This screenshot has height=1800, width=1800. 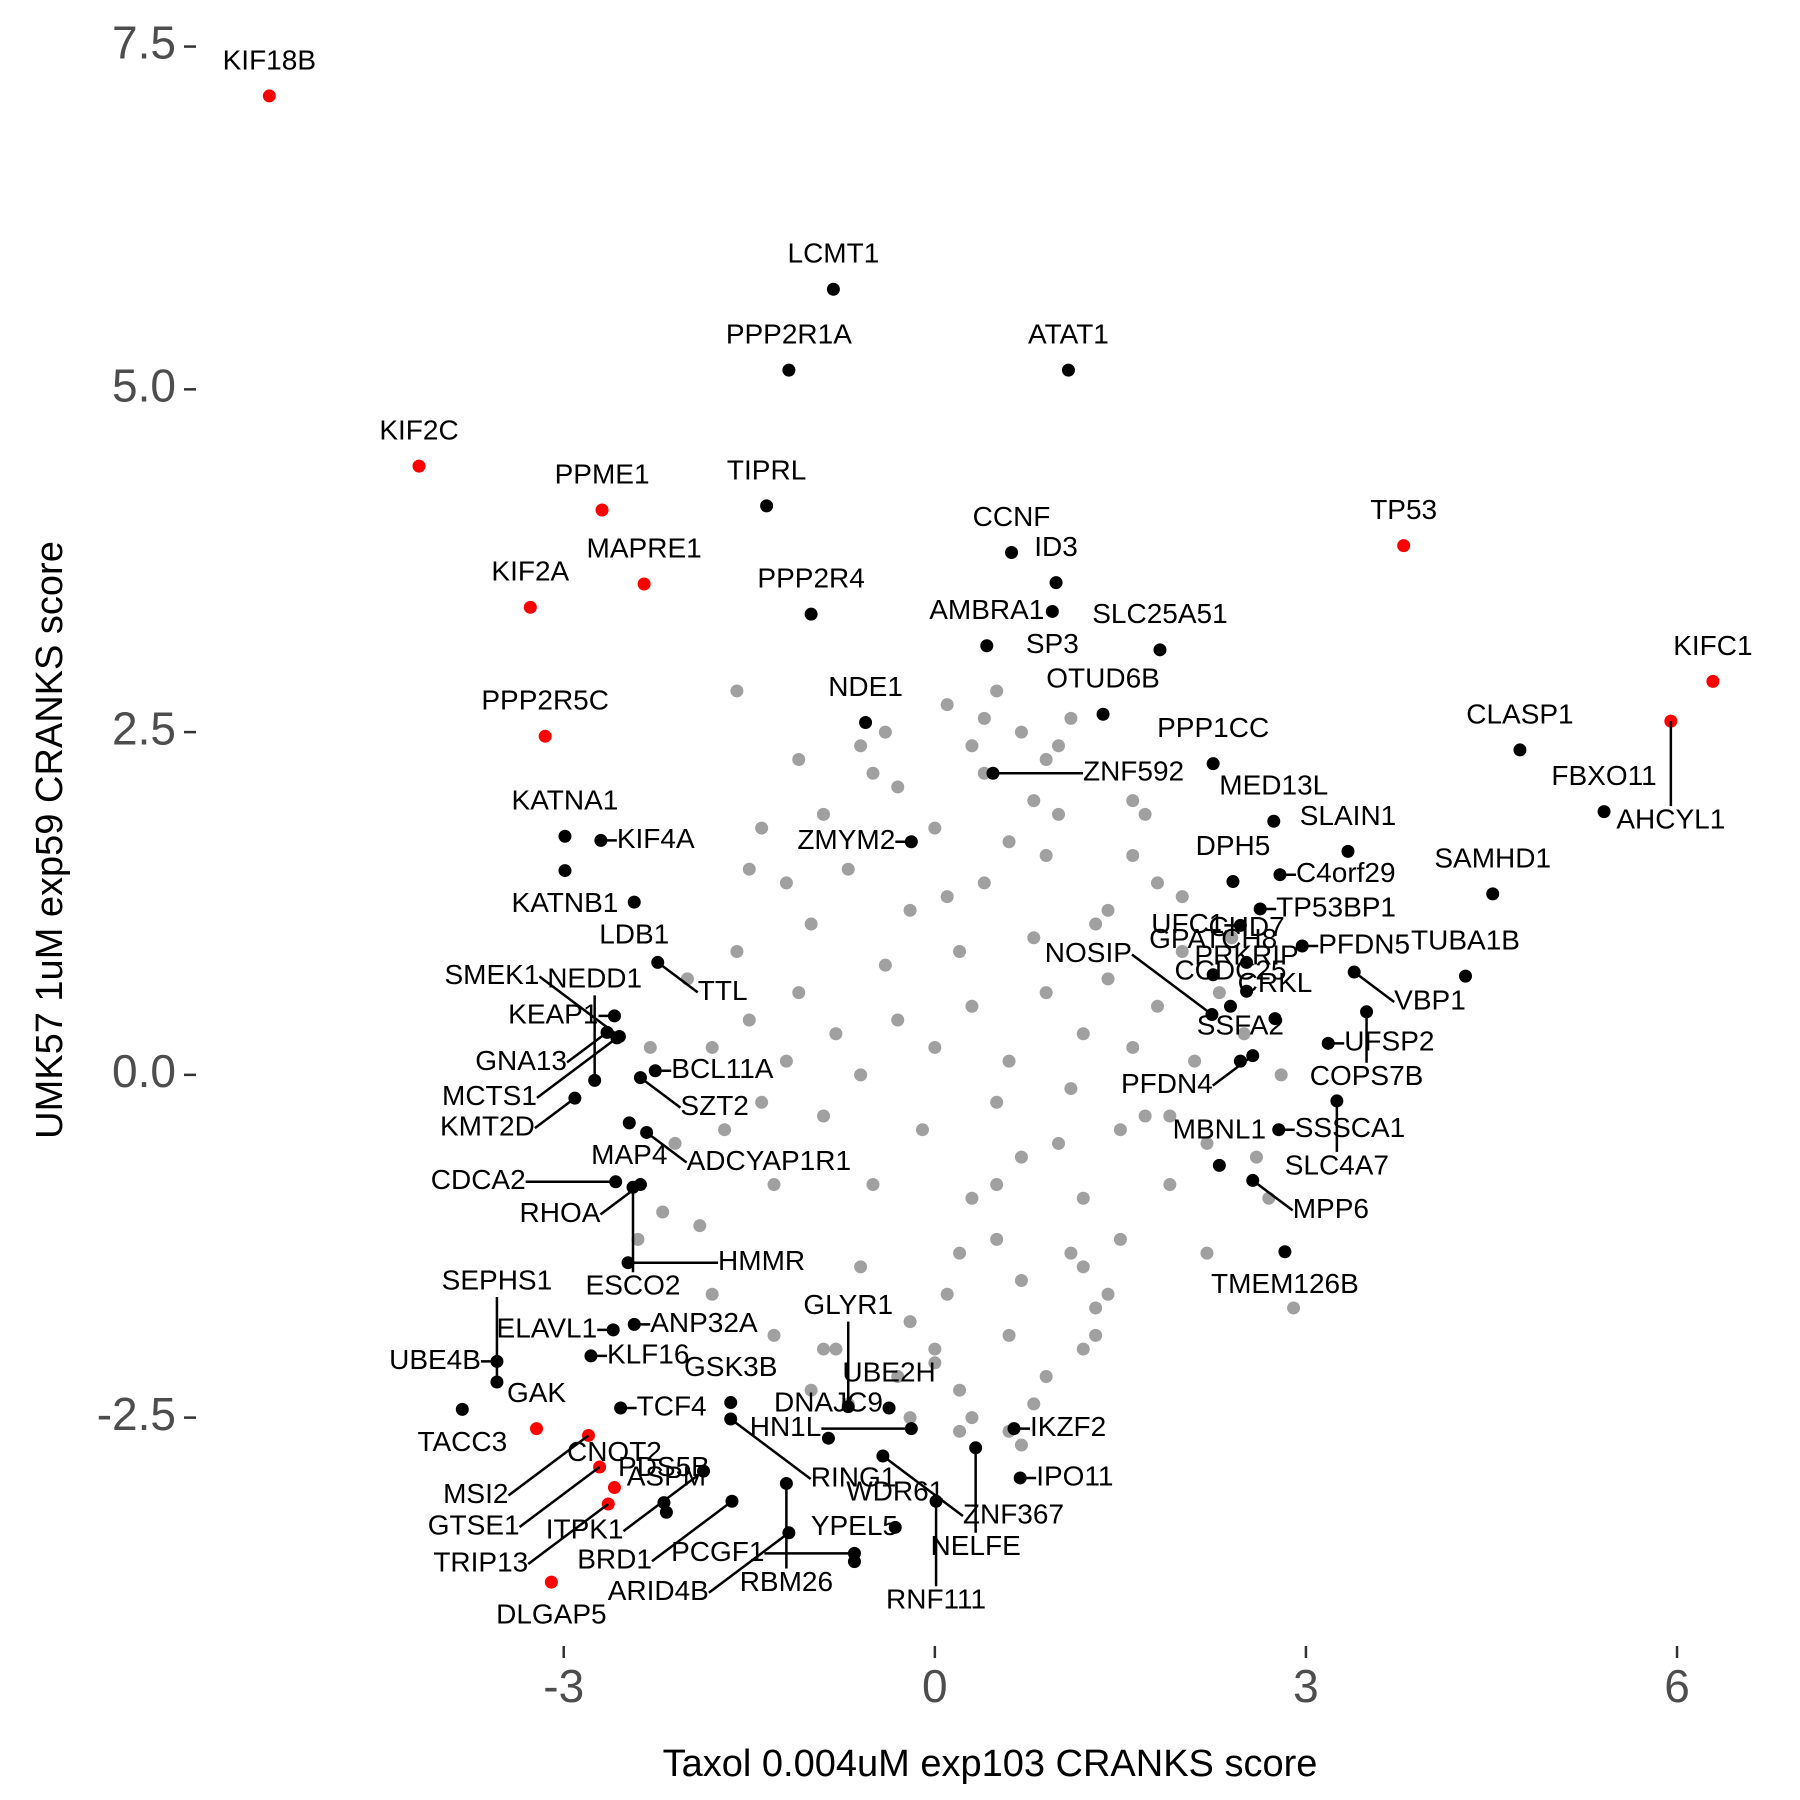 What do you see at coordinates (761, 1260) in the screenshot?
I see `point-label: HMMR` at bounding box center [761, 1260].